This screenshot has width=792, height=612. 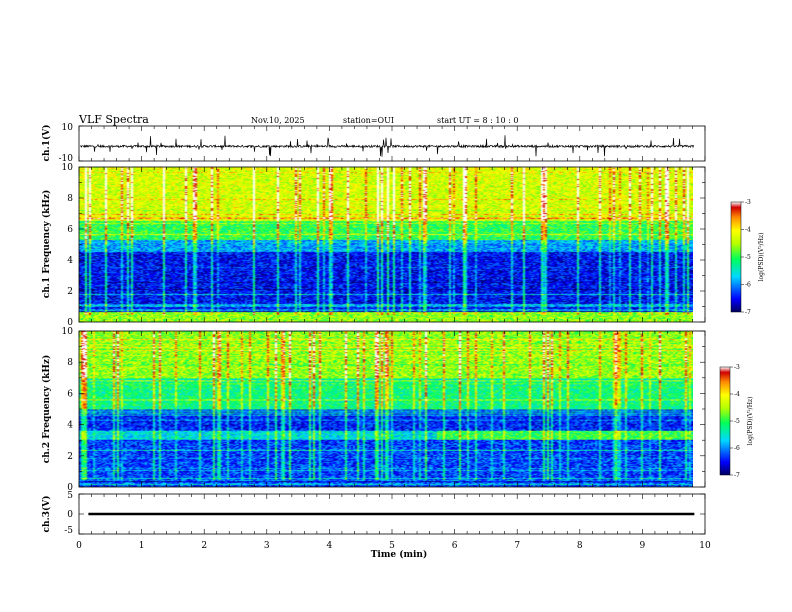 I want to click on ch1-colorbar-ticks: -3 -4 -5 -6 -7, so click(x=746, y=257).